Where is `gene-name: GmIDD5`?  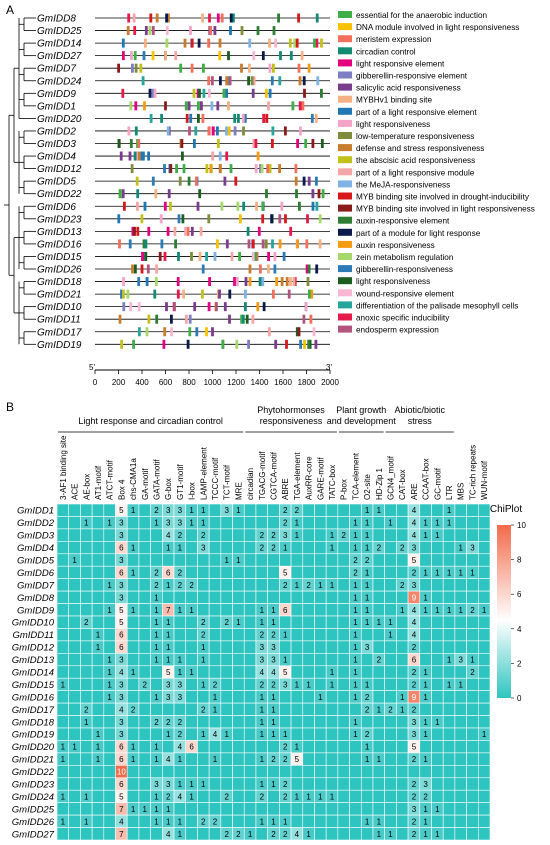
gene-name: GmIDD5 is located at coordinates (56, 182).